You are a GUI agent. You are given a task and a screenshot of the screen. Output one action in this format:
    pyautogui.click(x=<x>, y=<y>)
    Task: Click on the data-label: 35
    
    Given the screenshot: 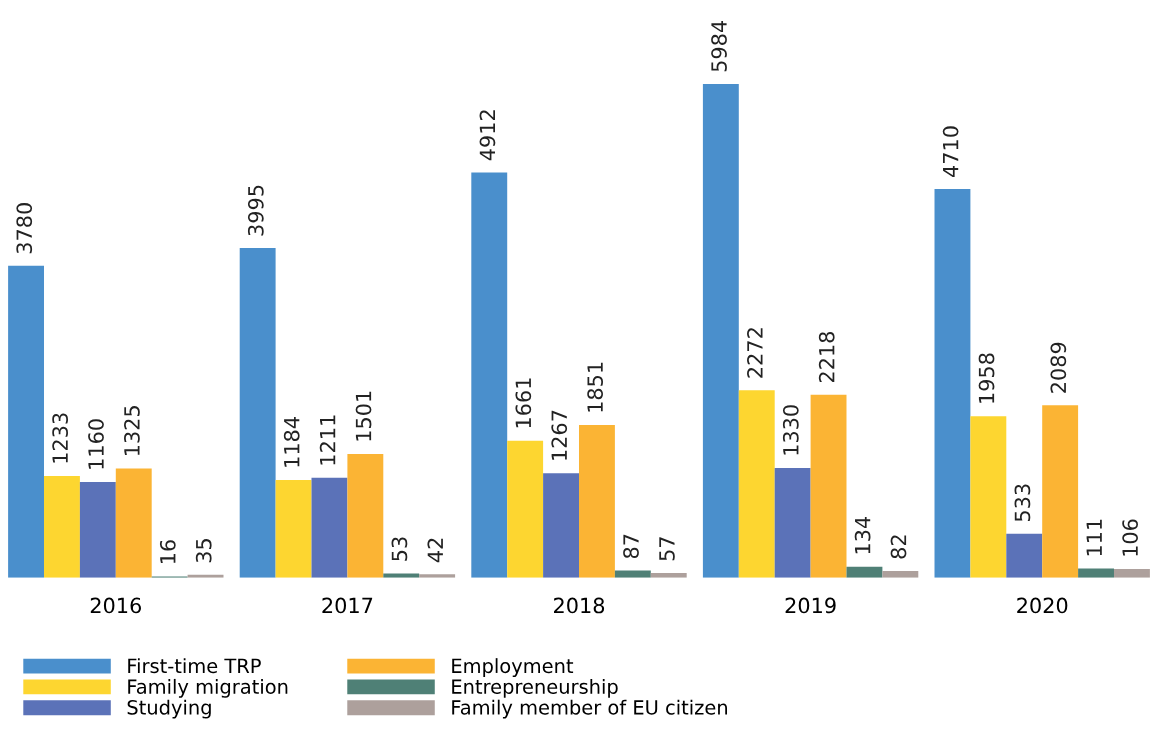 What is the action you would take?
    pyautogui.click(x=203, y=551)
    